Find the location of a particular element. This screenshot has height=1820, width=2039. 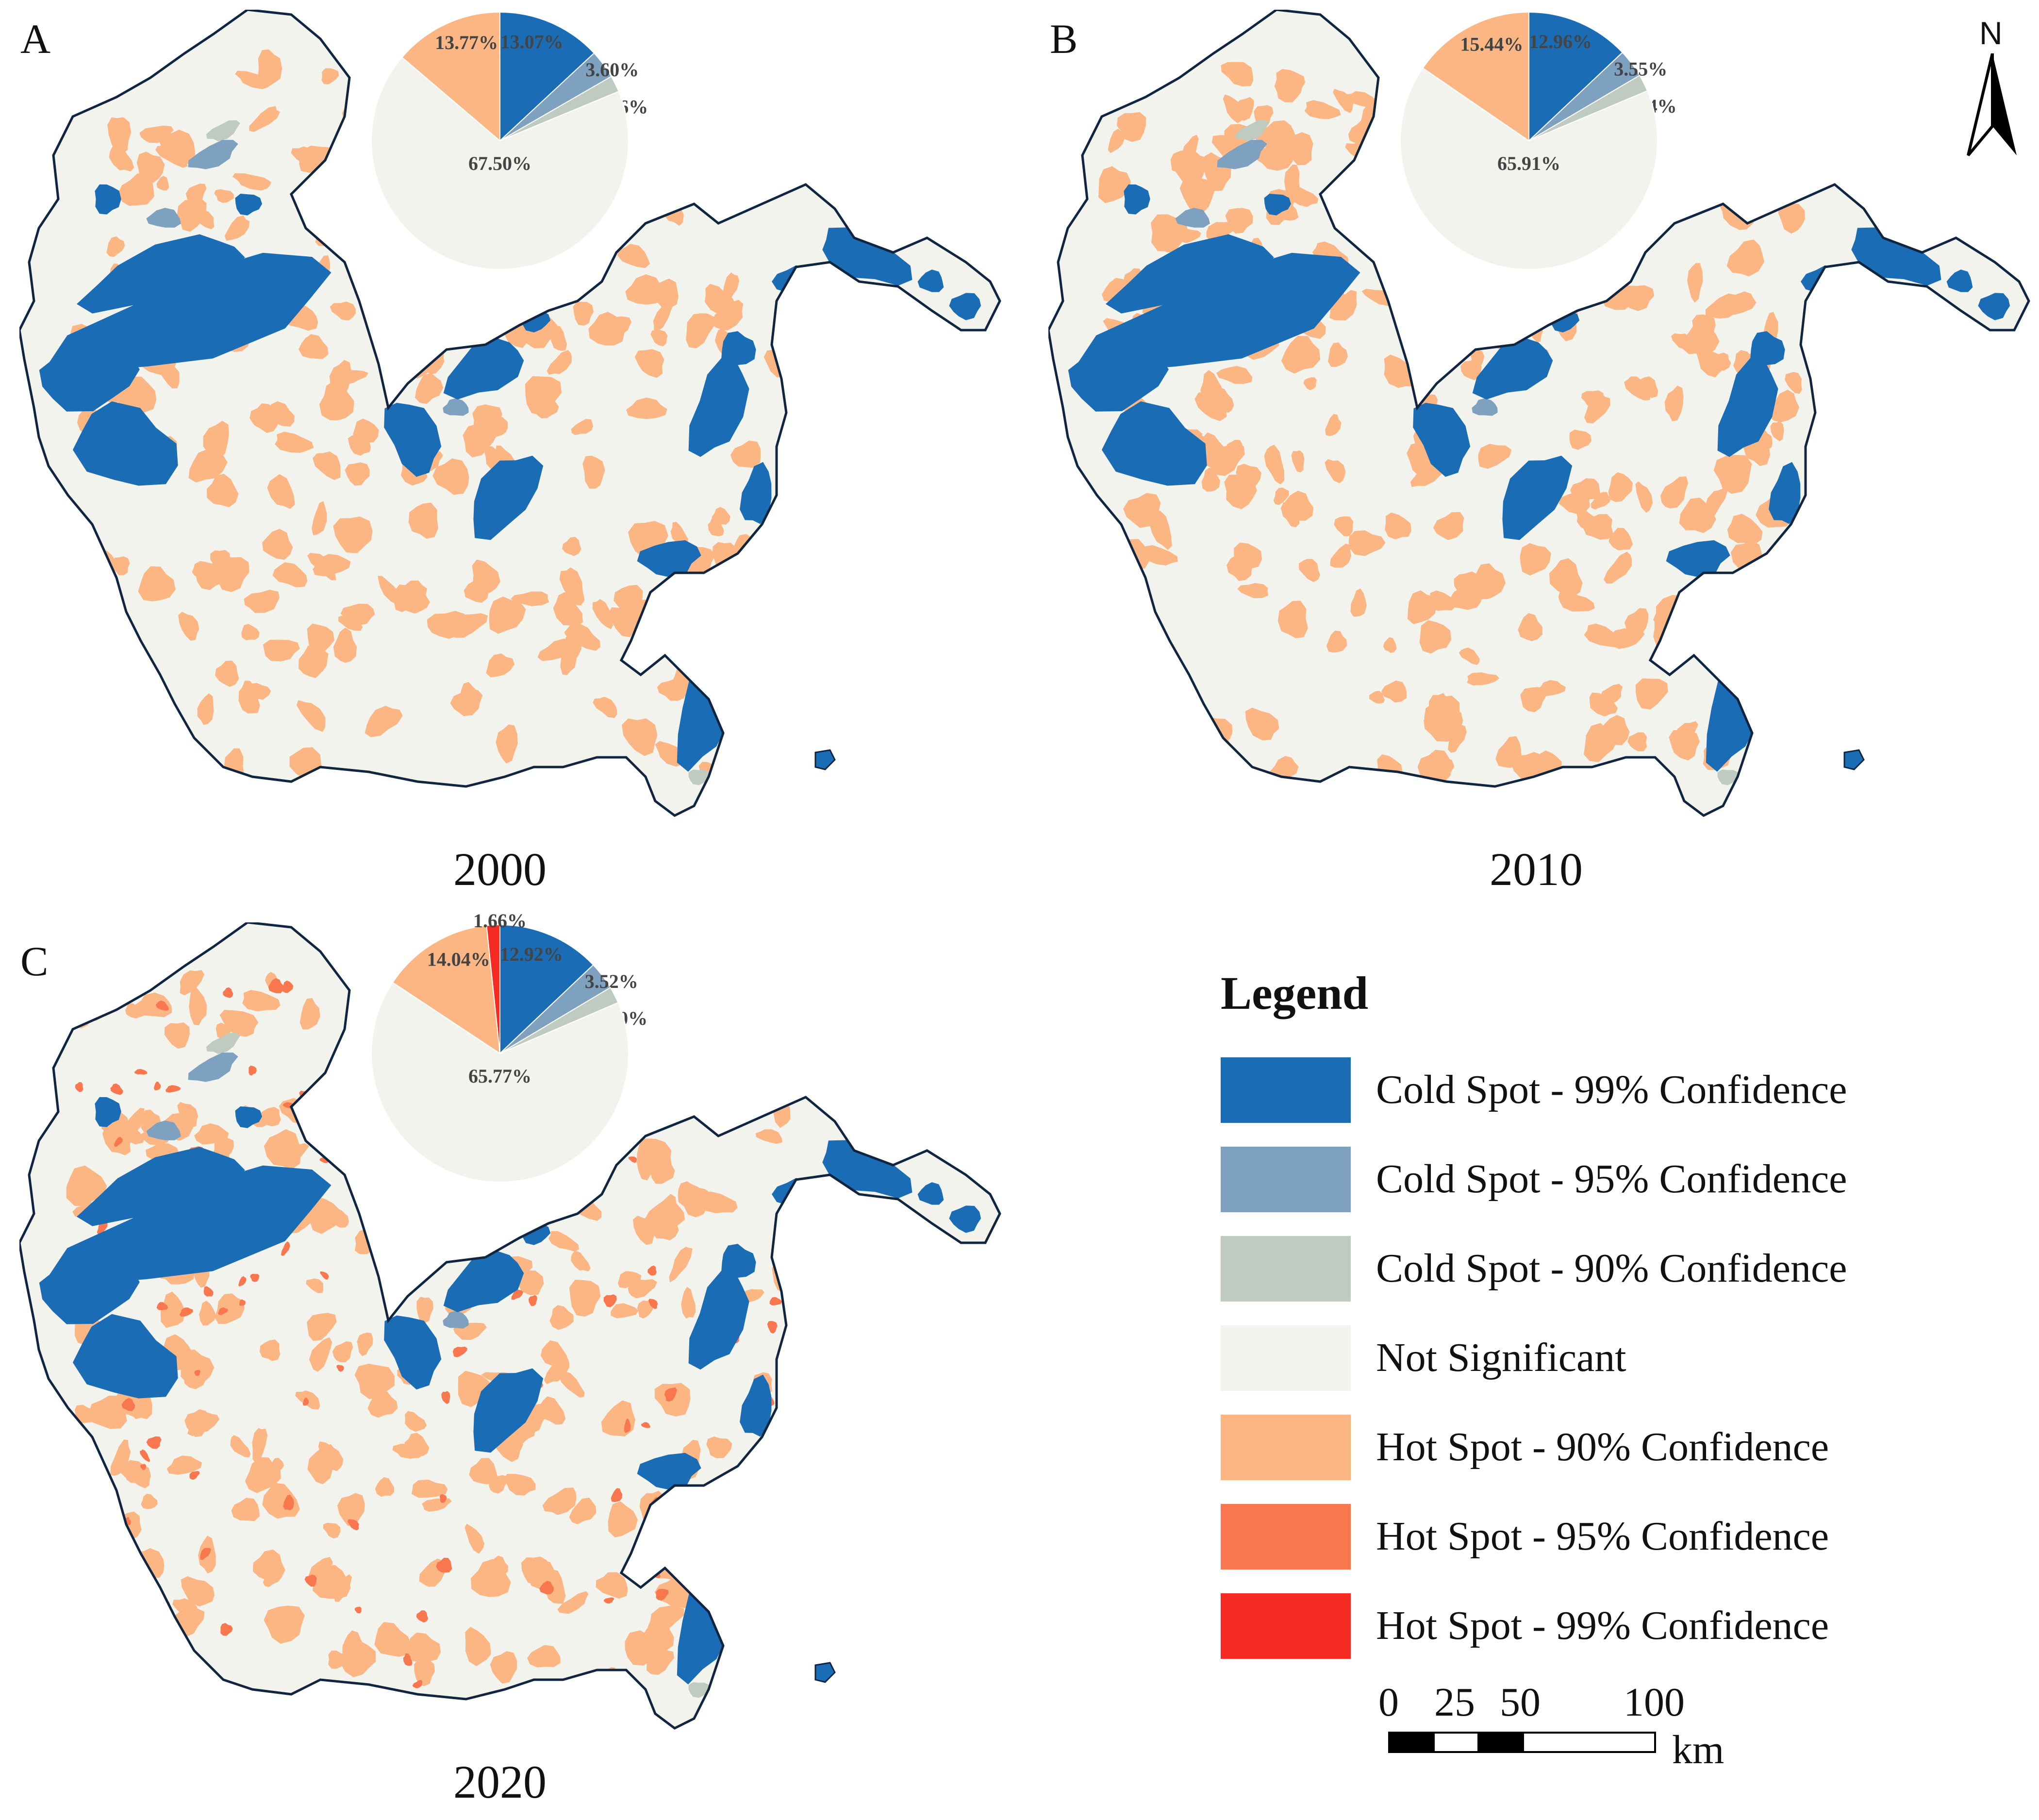

legend-label-cold99: Cold Spot - 99% Confidence is located at coordinates (1611, 1089).